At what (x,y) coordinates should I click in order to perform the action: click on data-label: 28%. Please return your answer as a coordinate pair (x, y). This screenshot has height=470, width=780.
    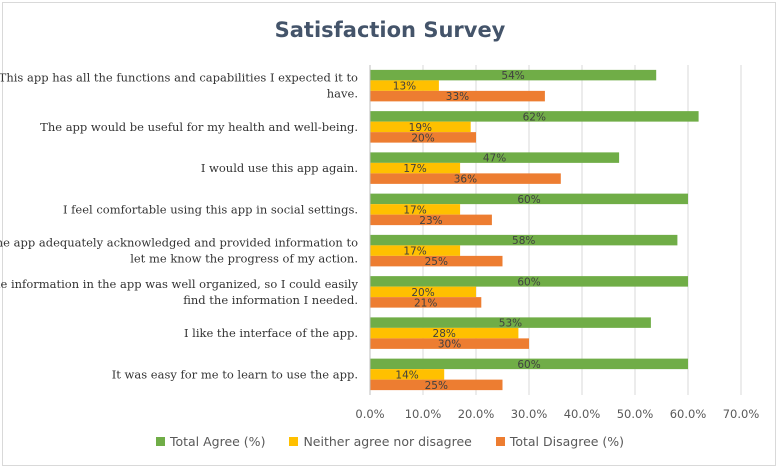
    Looking at the image, I should click on (444, 334).